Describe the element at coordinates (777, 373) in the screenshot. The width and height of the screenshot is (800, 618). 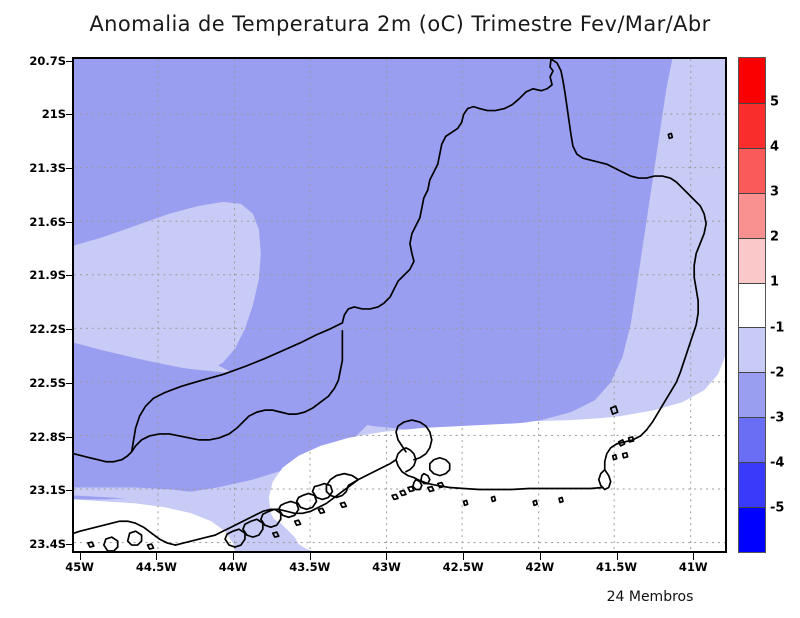
I see `colorbar-tick-label: -2` at that location.